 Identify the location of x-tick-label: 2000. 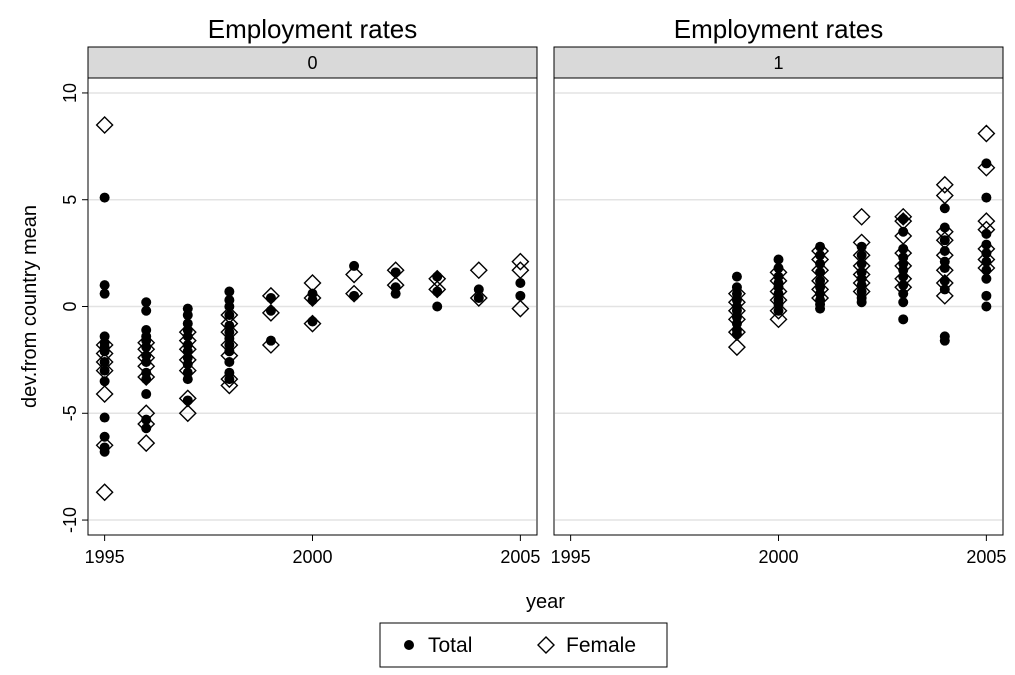
(312, 557).